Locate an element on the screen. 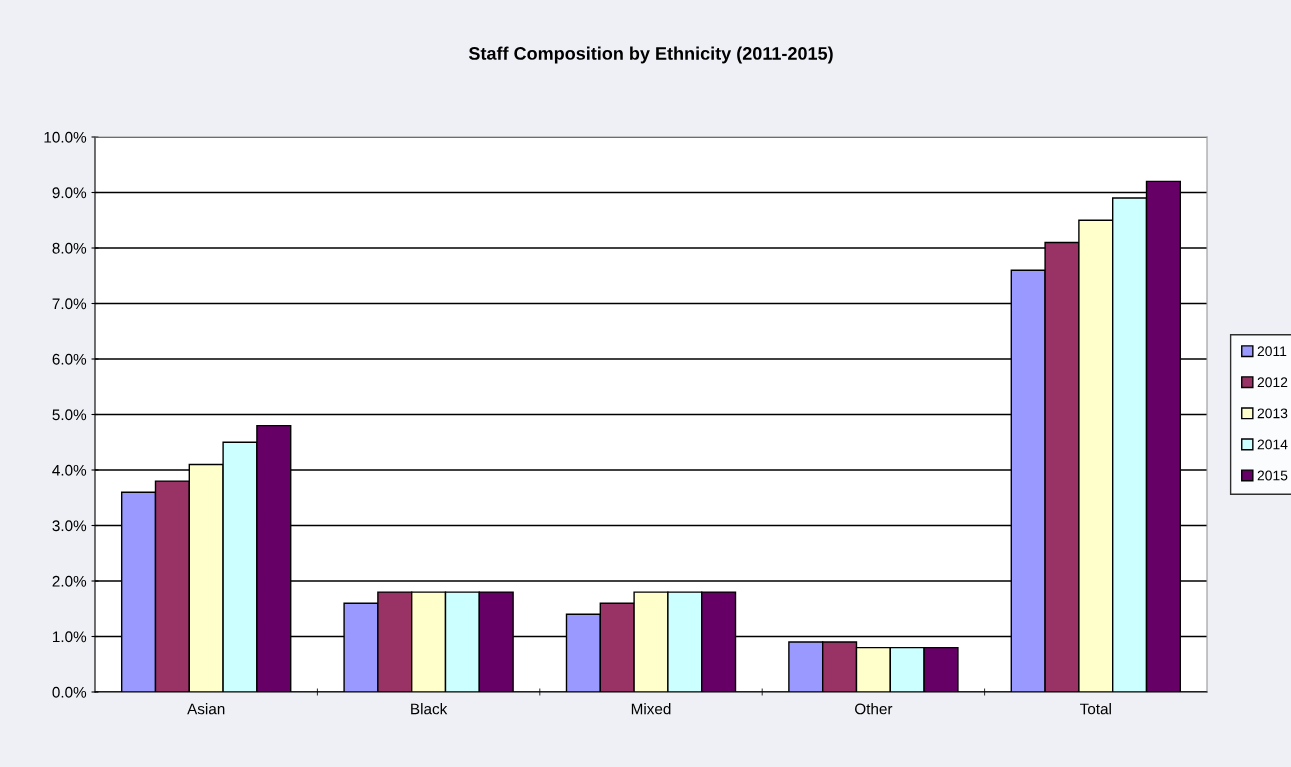 This screenshot has height=767, width=1291. legend-label: 2015 is located at coordinates (1272, 475).